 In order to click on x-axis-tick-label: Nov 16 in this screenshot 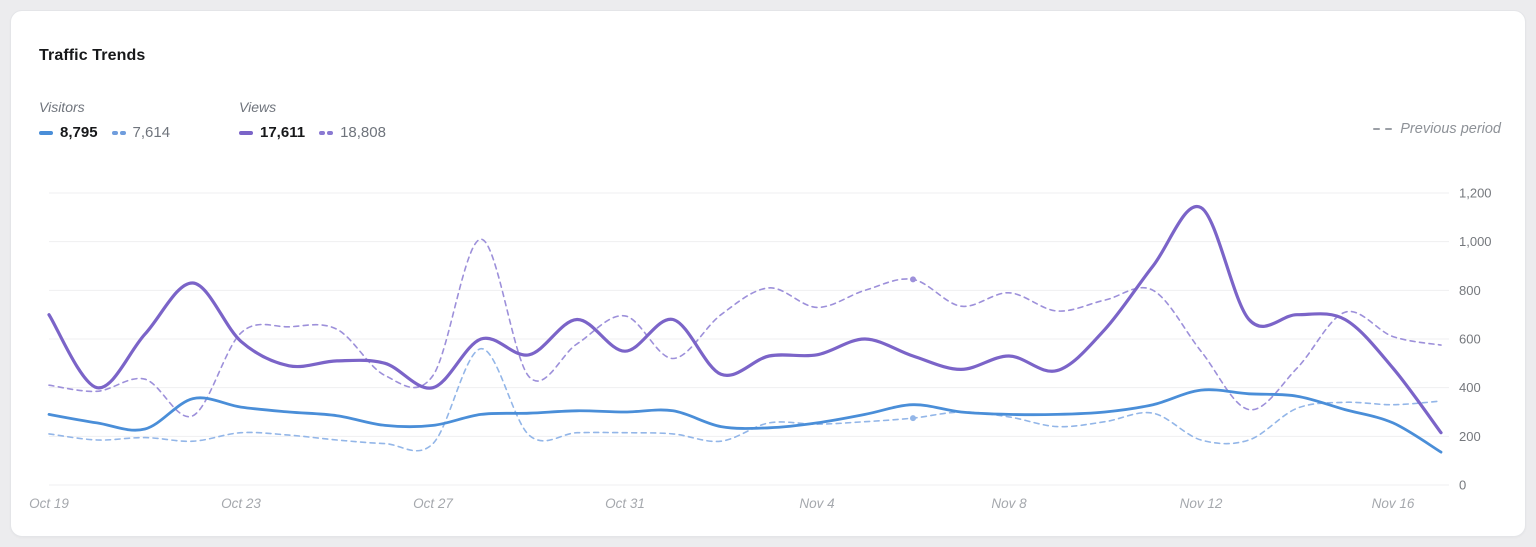, I will do `click(1393, 503)`.